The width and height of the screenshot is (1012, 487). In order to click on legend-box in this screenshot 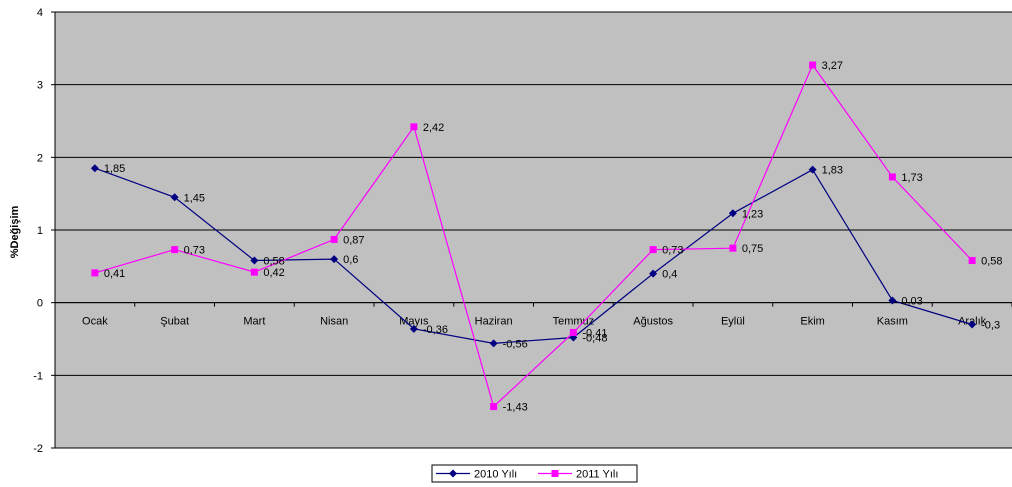, I will do `click(534, 473)`.